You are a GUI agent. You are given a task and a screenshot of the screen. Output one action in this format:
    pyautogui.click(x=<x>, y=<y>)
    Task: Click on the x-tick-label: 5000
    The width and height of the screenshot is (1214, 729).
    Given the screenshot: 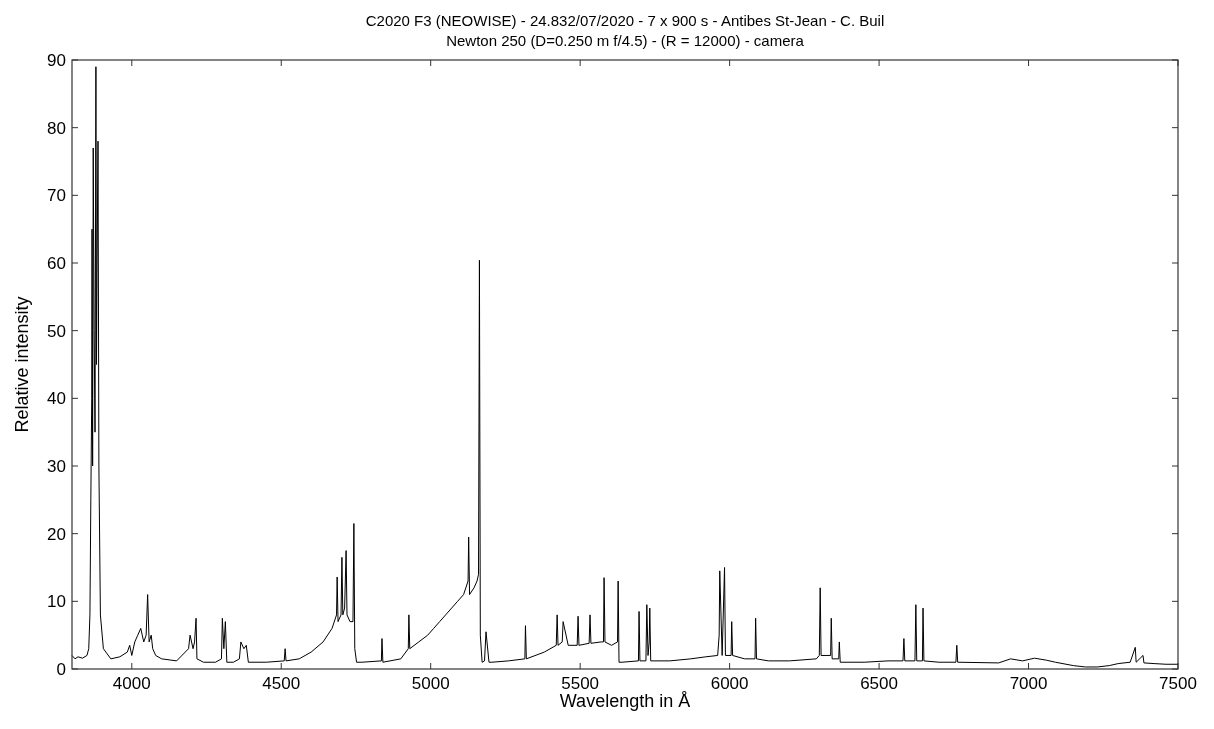 What is the action you would take?
    pyautogui.click(x=430, y=683)
    